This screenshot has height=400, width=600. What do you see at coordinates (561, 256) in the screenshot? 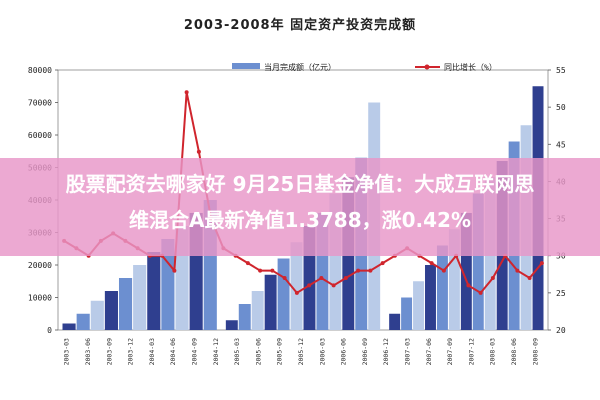
I see `y-right-tick-label: 30` at bounding box center [561, 256].